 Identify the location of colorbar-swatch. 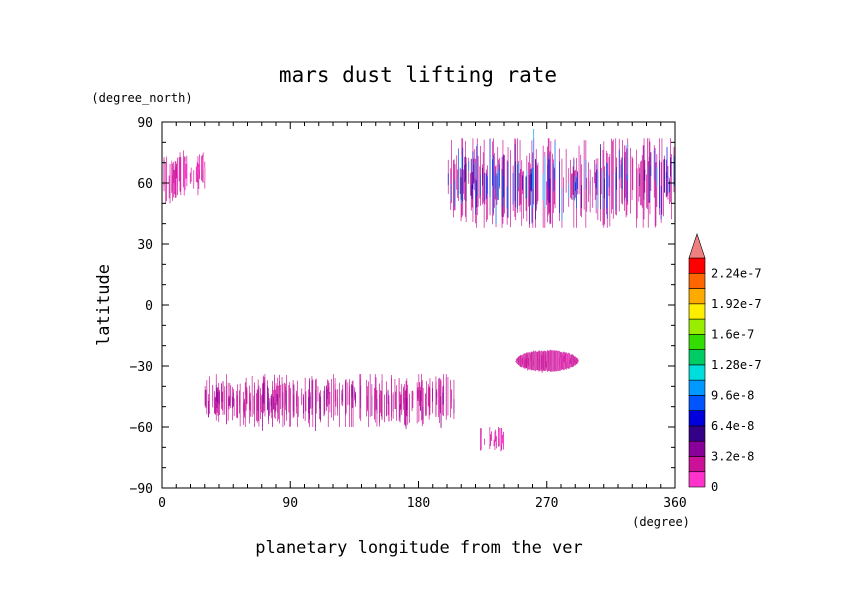
(697, 479).